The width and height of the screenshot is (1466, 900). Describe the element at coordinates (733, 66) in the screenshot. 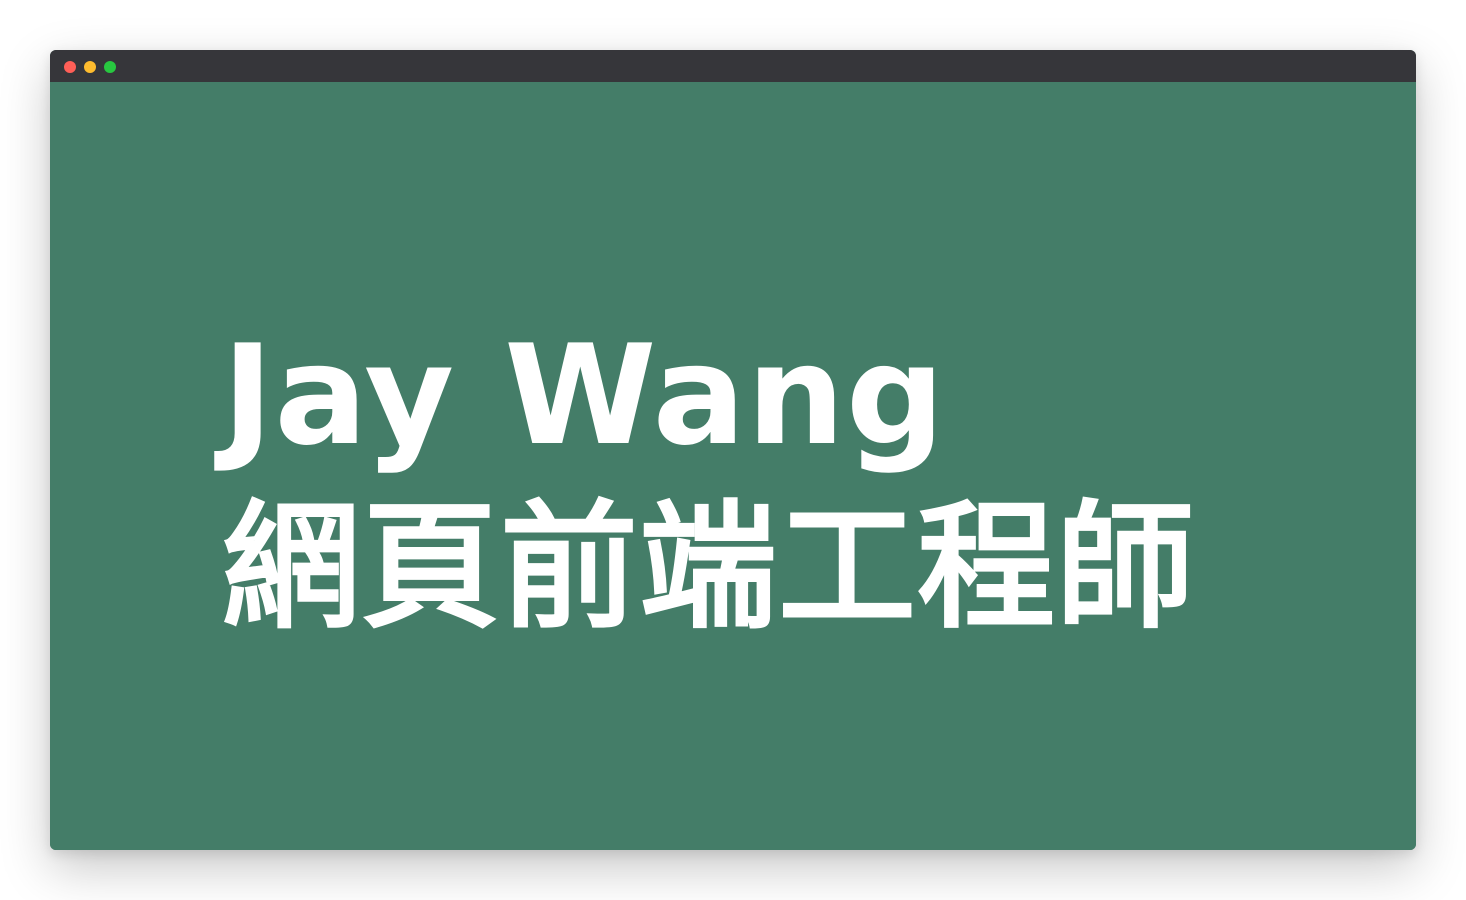

I see `window-titlebar` at that location.